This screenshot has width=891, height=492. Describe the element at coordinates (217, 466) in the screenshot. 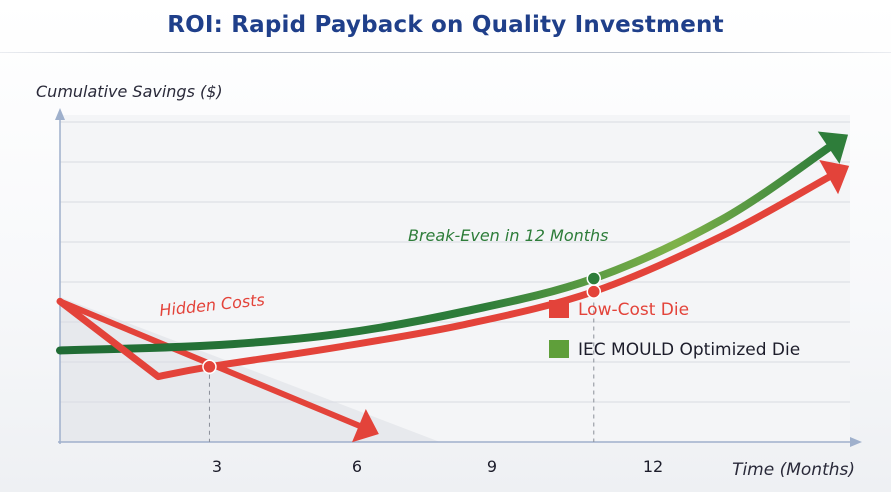

I see `x-tick-label: 3` at that location.